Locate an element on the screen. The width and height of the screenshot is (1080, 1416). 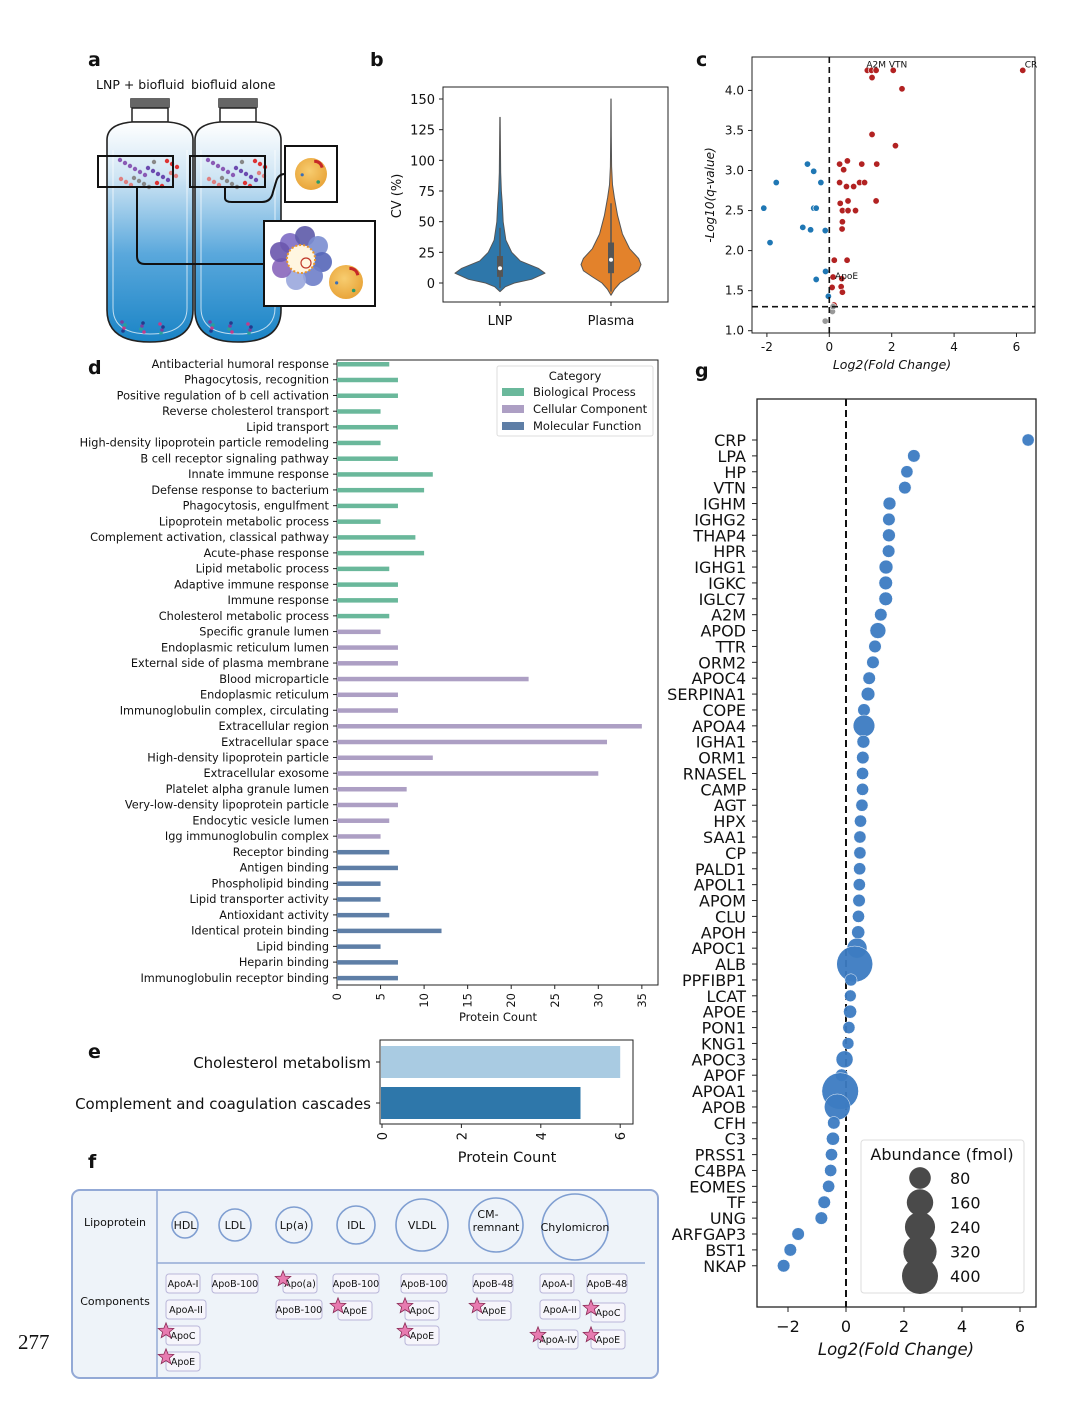
bubble-c4bpa is located at coordinates (831, 1170).